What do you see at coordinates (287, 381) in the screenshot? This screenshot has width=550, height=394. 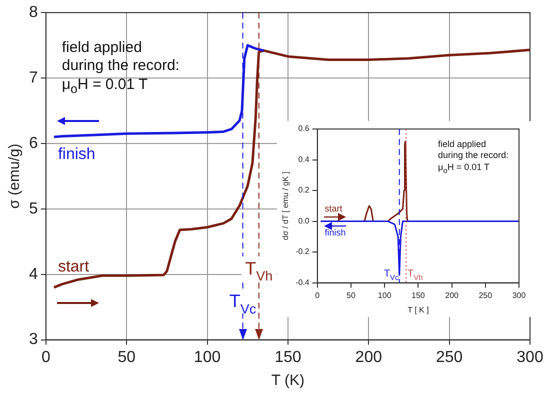 I see `x-axis-title: T (K)` at bounding box center [287, 381].